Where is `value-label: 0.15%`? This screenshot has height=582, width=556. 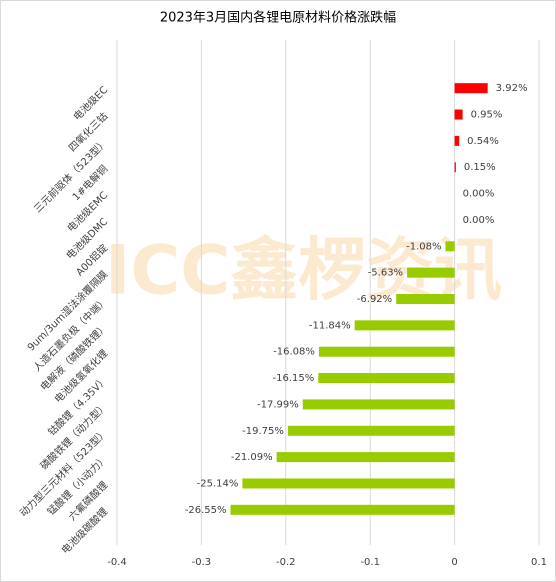
value-label: 0.15% is located at coordinates (480, 167).